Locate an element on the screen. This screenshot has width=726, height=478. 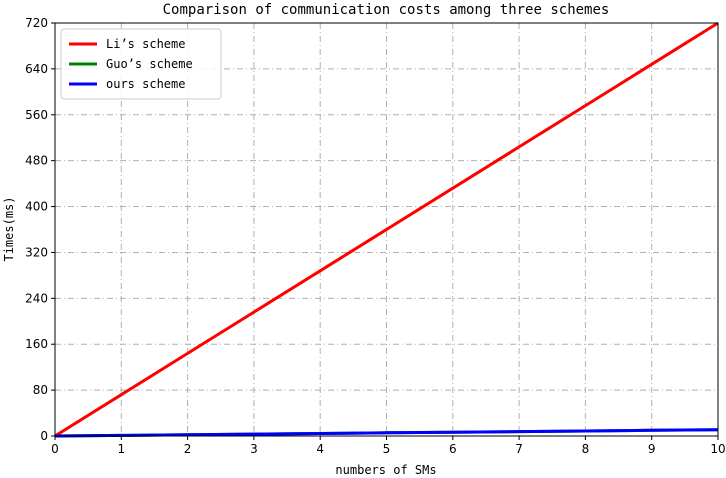
x-tick-label: 9 is located at coordinates (652, 449).